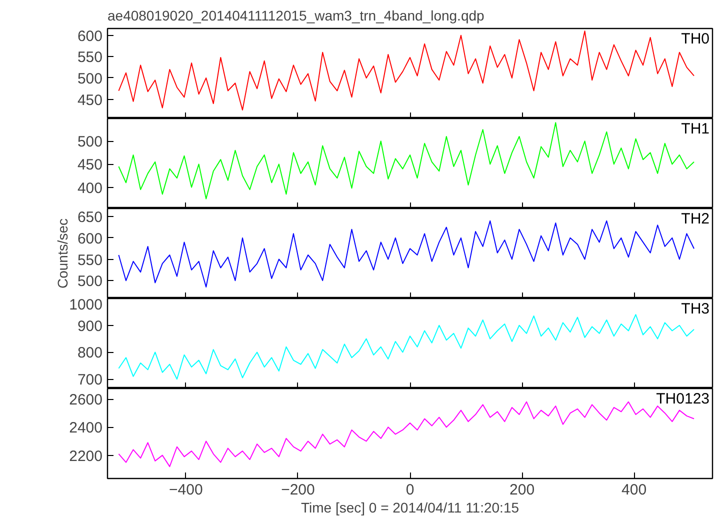  I want to click on y-tick-label: 1000, so click(86, 305).